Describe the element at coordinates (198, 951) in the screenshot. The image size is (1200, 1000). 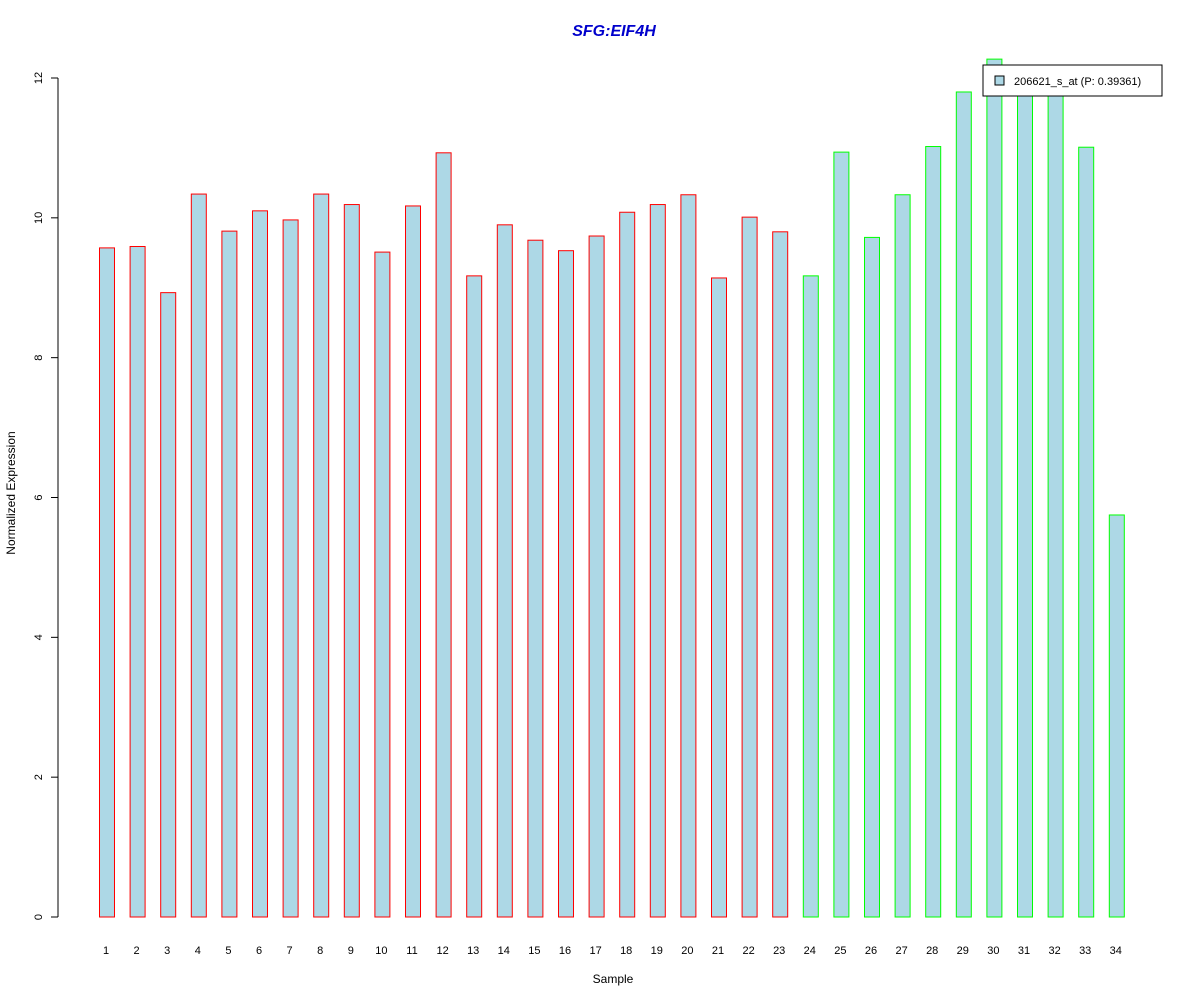
I see `x-tick-label: 4` at that location.